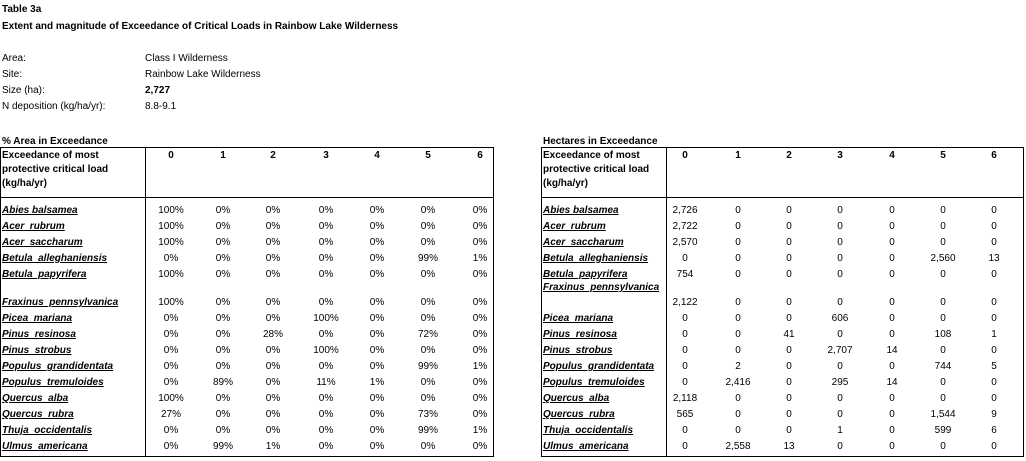  What do you see at coordinates (789, 334) in the screenshot?
I see `table-cell: 41` at bounding box center [789, 334].